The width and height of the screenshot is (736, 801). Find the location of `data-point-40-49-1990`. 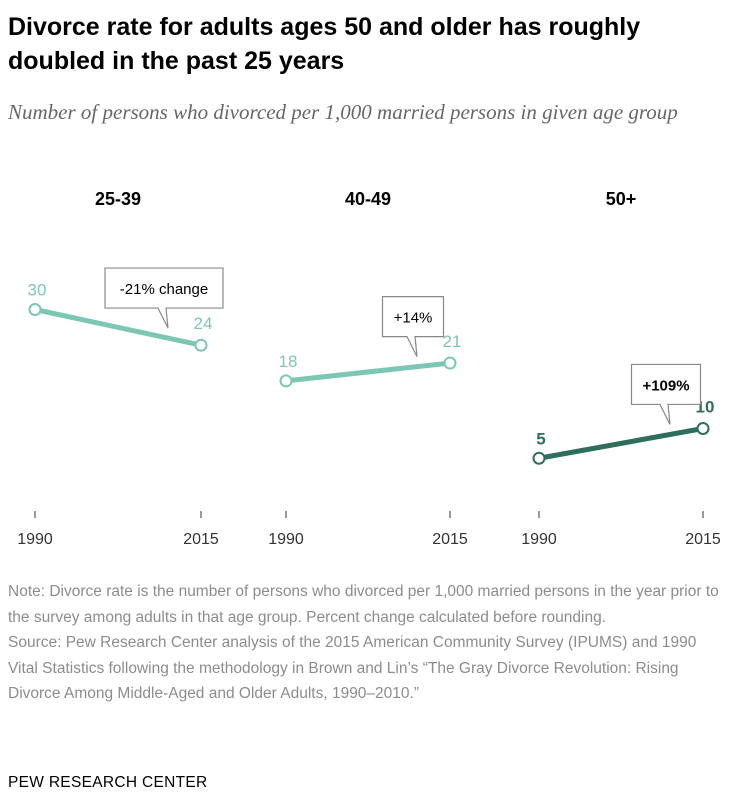

data-point-40-49-1990 is located at coordinates (286, 381).